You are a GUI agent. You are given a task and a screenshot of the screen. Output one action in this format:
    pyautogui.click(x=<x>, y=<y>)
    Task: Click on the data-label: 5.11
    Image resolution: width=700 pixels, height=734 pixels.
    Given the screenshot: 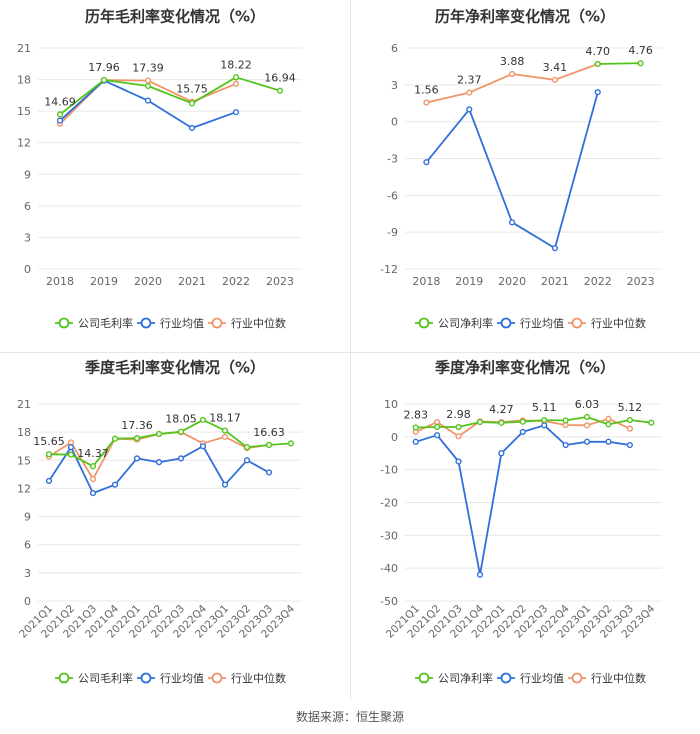 What is the action you would take?
    pyautogui.click(x=544, y=407)
    